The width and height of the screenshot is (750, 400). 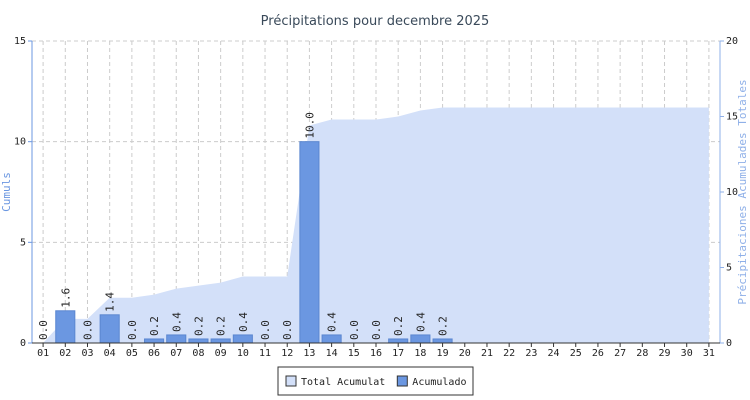 What do you see at coordinates (87, 353) in the screenshot?
I see `x-tick-label: 03` at bounding box center [87, 353].